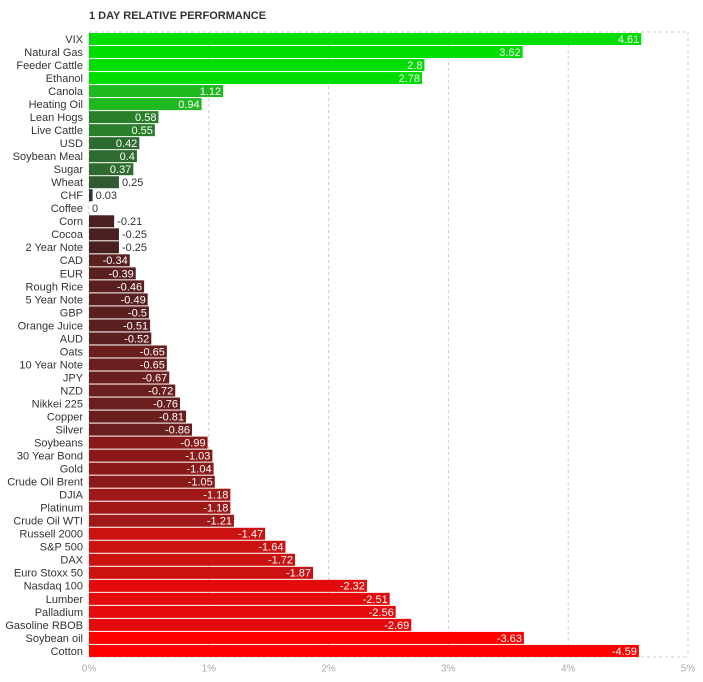  Describe the element at coordinates (120, 170) in the screenshot. I see `value-label: 0.37` at that location.